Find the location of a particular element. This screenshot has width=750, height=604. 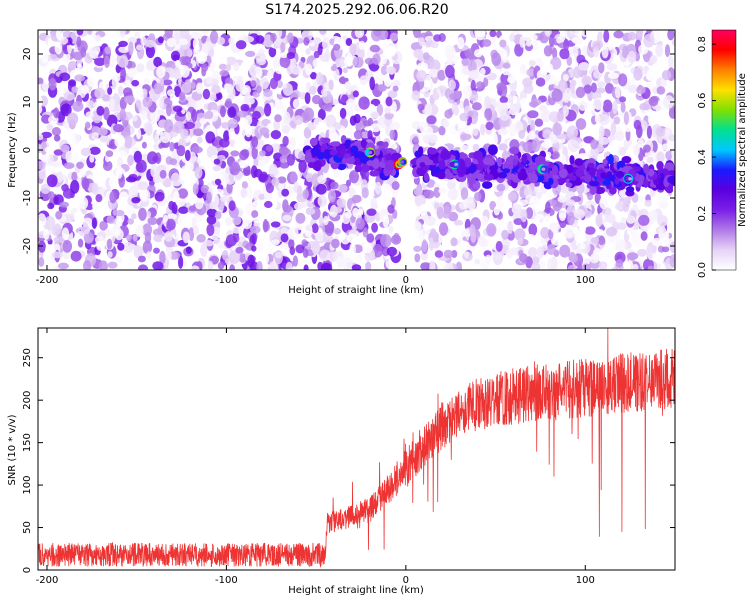

chart-title: S174.2025.292.06.06.R20 is located at coordinates (356, 10).